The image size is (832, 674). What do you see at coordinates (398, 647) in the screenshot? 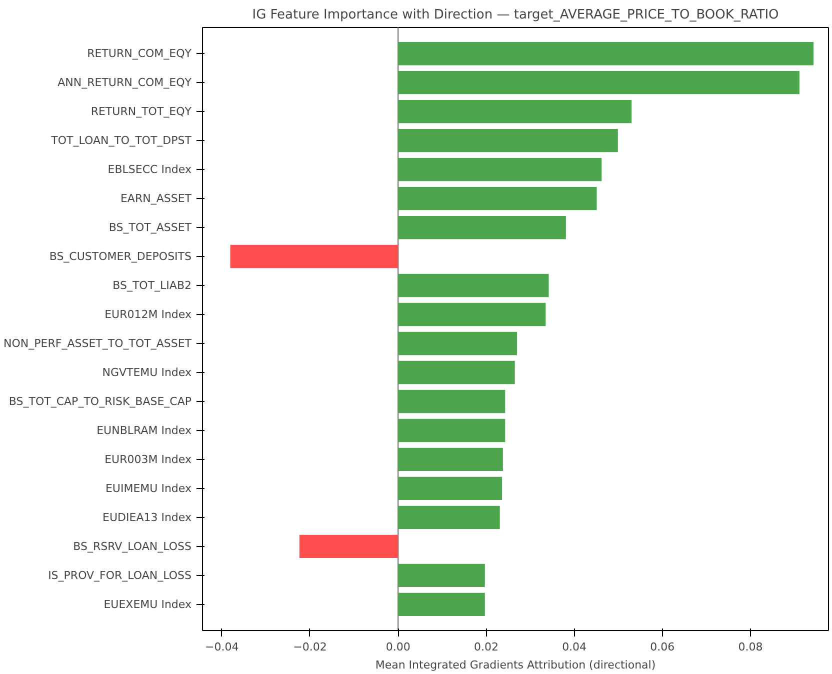
I see `x-tick-label: 0.00` at bounding box center [398, 647].